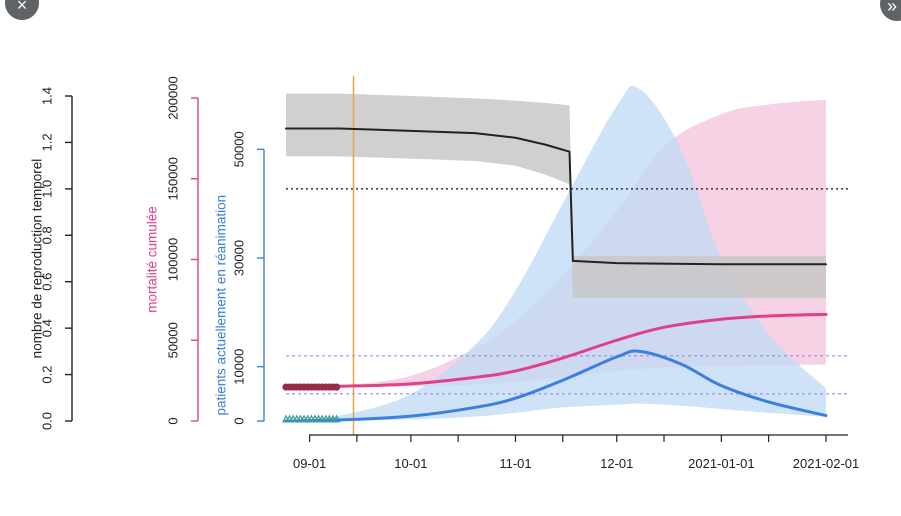 The height and width of the screenshot is (516, 901). What do you see at coordinates (309, 463) in the screenshot?
I see `x-tick-label: 09-01` at bounding box center [309, 463].